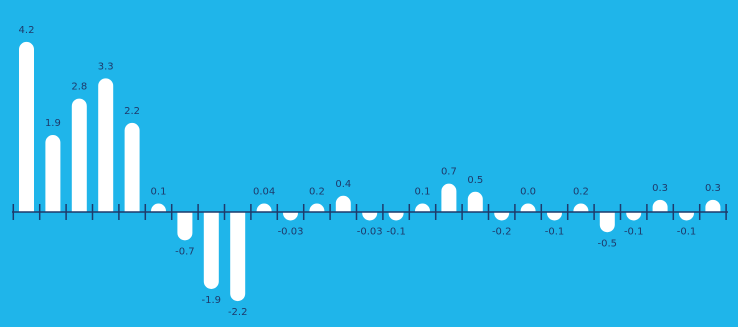 This screenshot has height=327, width=738. What do you see at coordinates (713, 188) in the screenshot?
I see `value-label-27: 0.3` at bounding box center [713, 188].